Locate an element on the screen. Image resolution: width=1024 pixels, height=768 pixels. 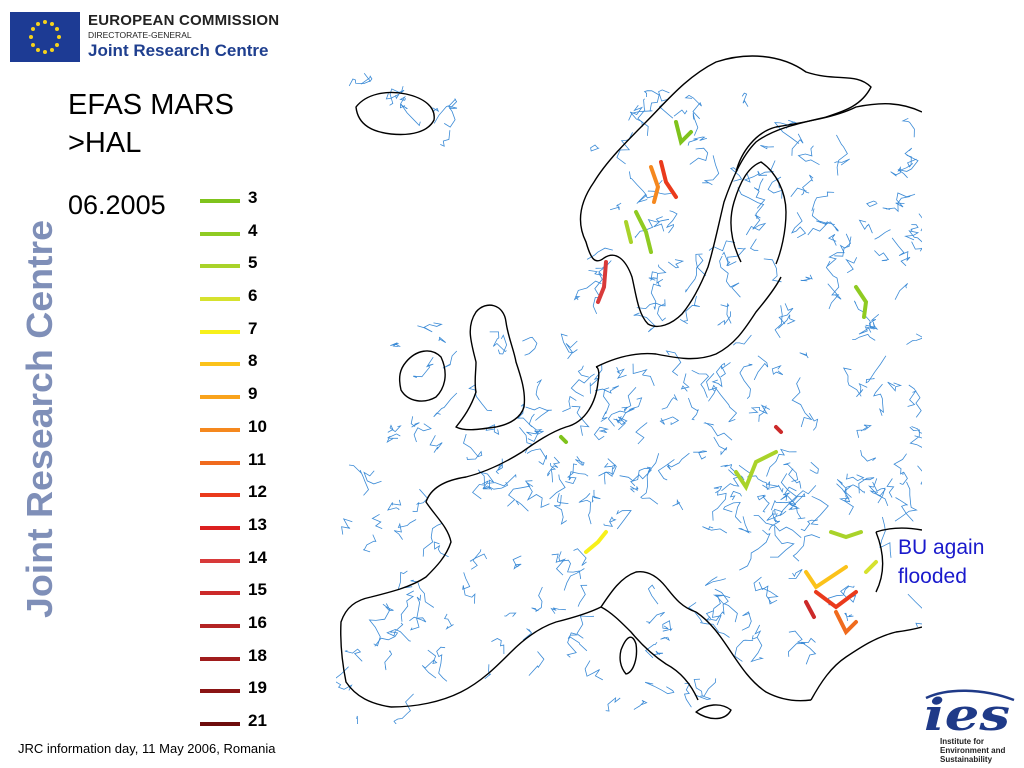
ies-line-3: Sustainability is located at coordinates (966, 759).